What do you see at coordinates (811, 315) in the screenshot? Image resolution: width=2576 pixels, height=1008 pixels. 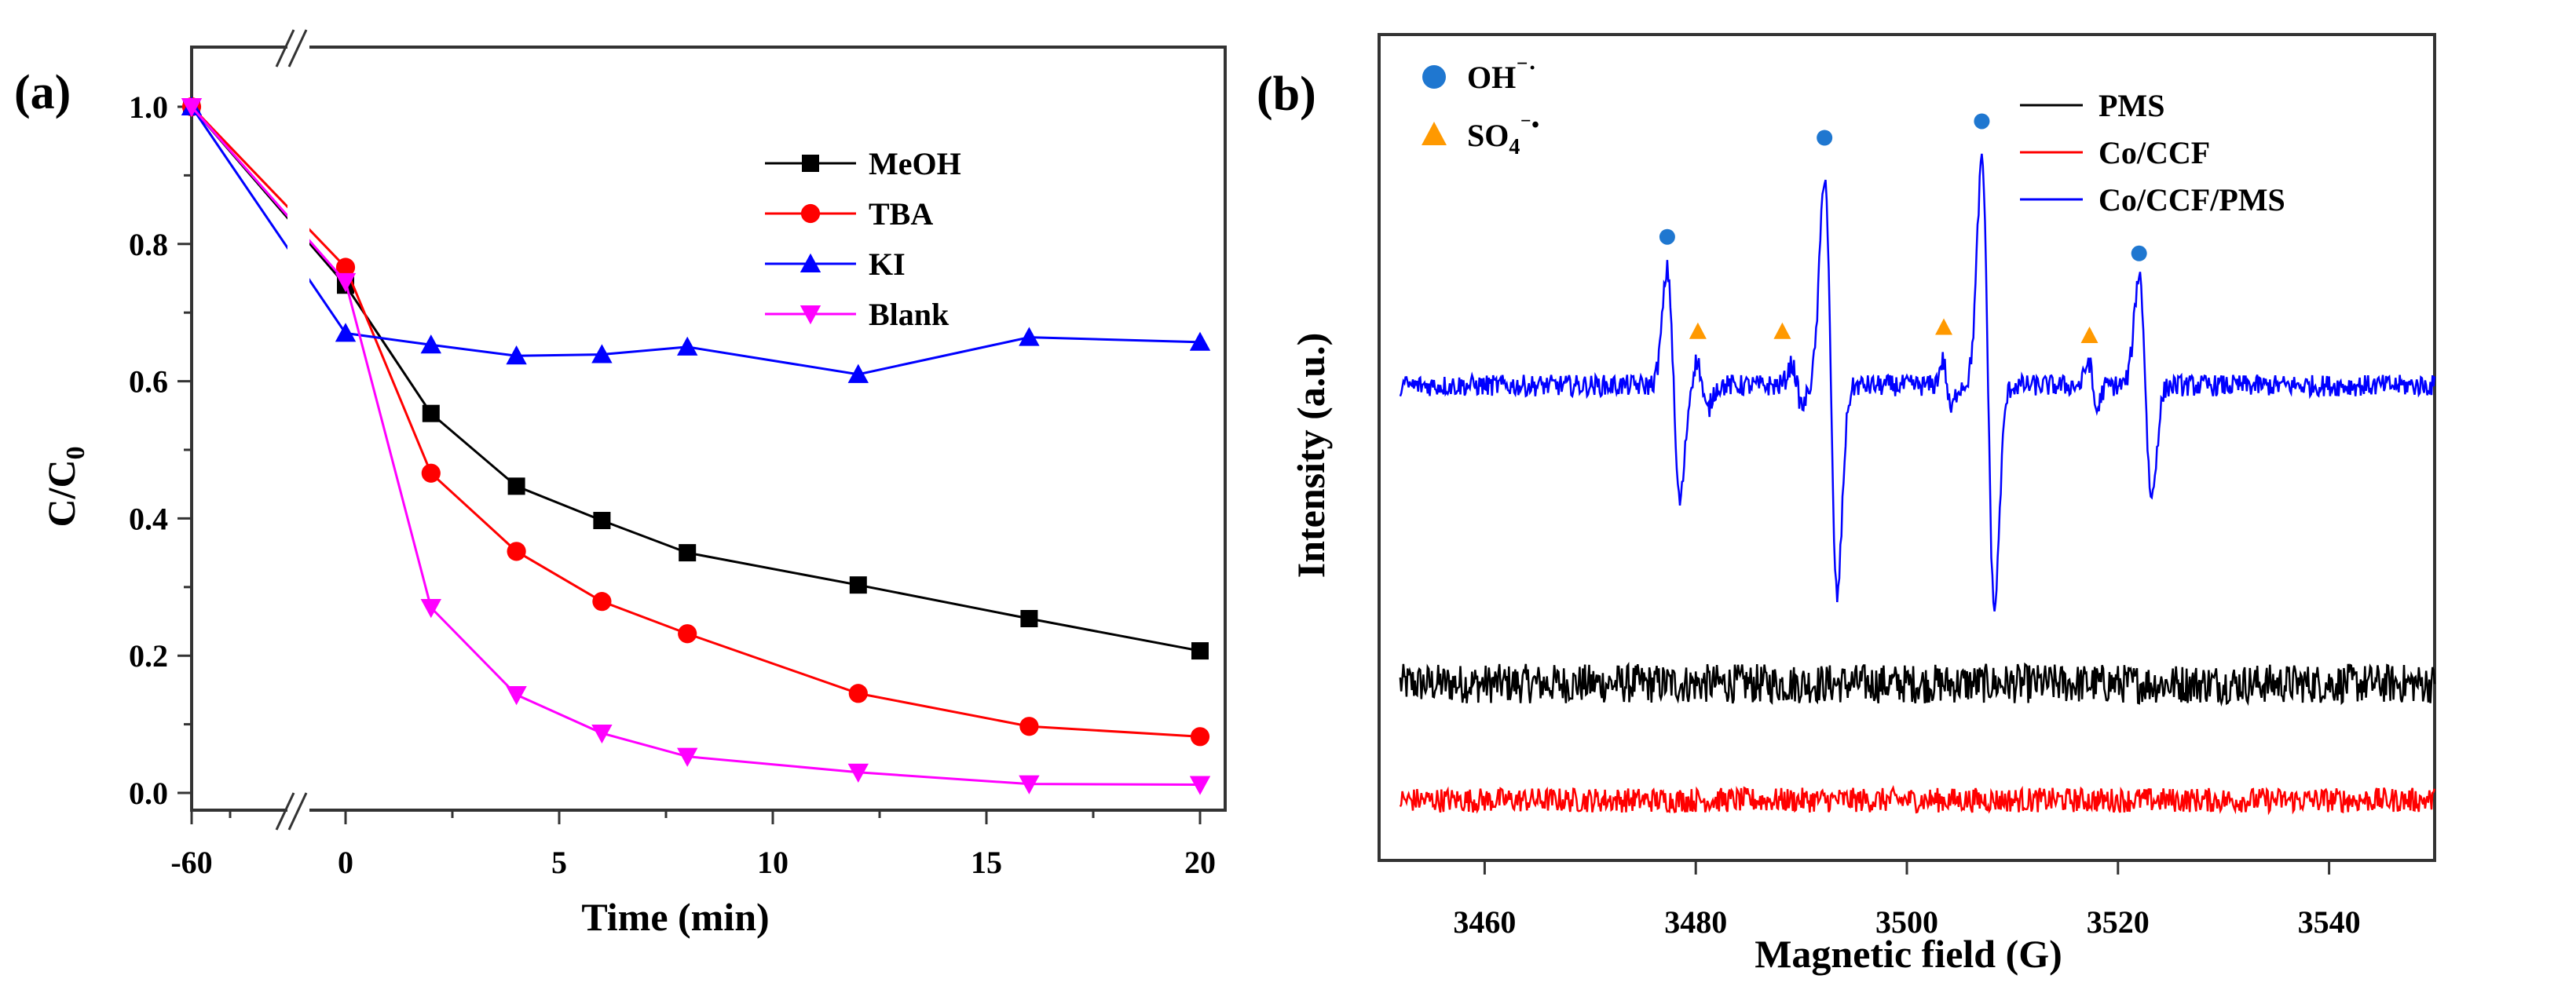 I see `legend-marker-blank` at bounding box center [811, 315].